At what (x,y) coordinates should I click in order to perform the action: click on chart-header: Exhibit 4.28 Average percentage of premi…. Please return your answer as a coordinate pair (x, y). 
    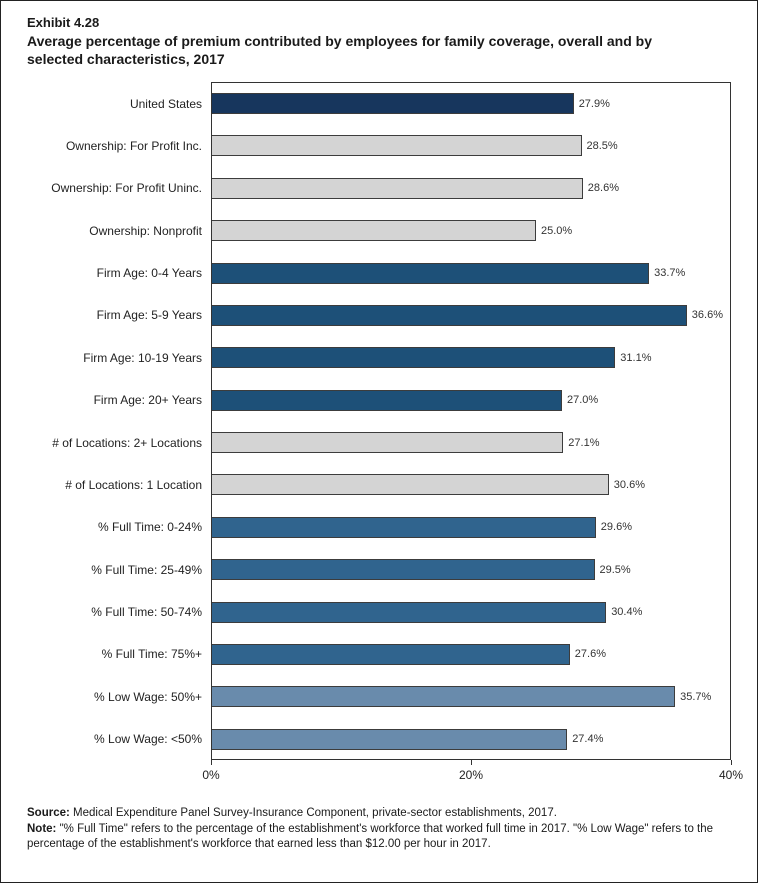
    Looking at the image, I should click on (379, 41).